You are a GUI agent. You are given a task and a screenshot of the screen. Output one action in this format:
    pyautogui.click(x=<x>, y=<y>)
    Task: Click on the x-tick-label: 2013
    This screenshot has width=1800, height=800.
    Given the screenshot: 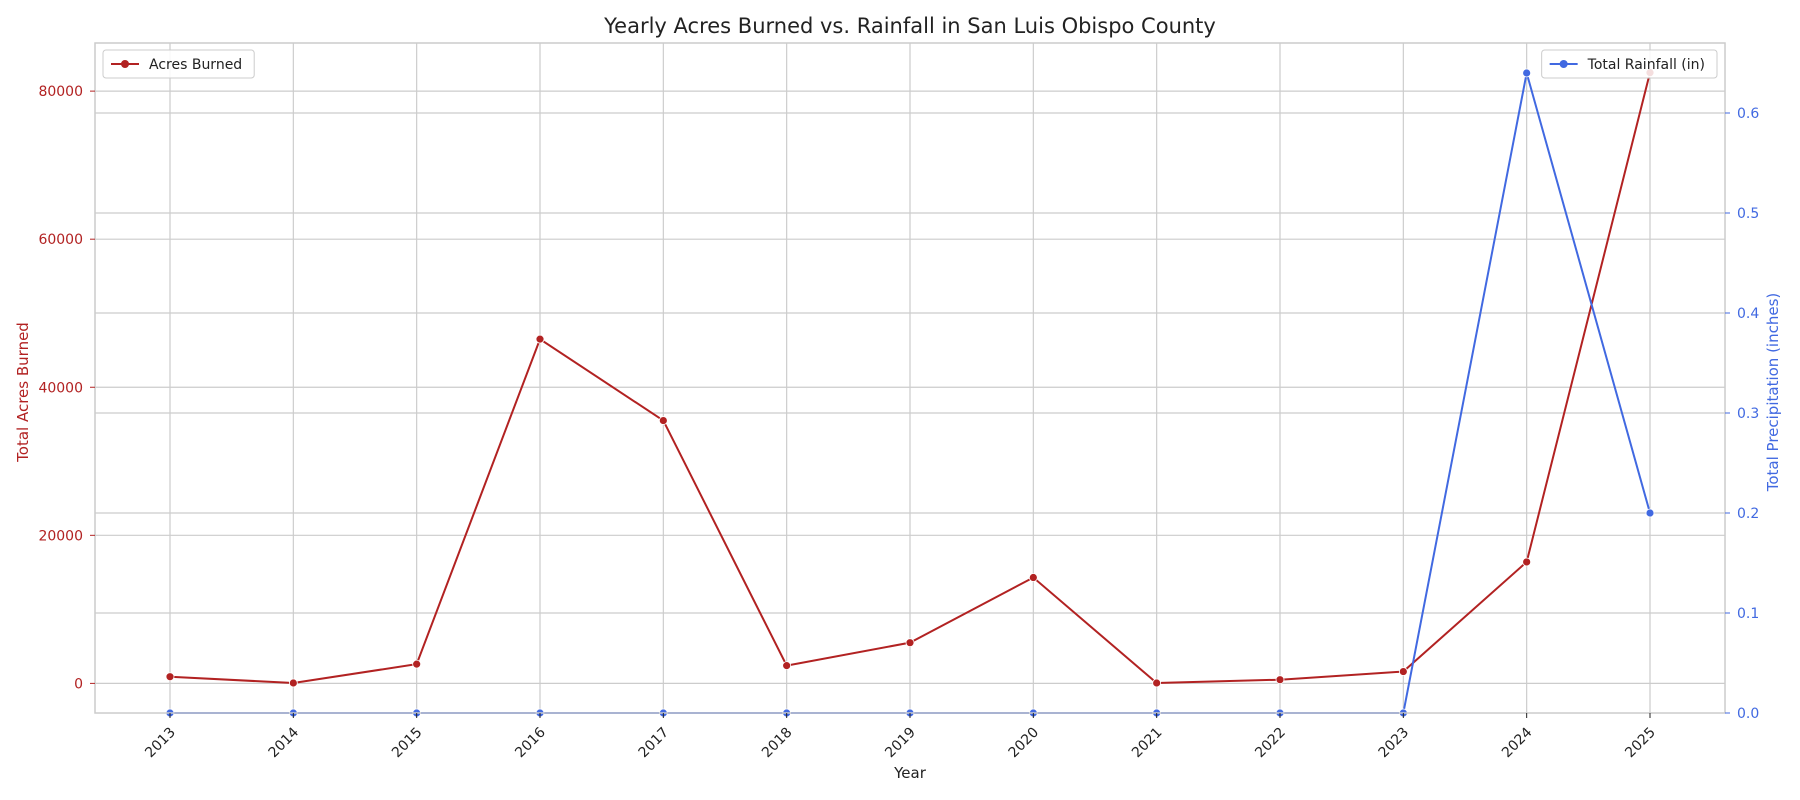 What is the action you would take?
    pyautogui.click(x=160, y=743)
    